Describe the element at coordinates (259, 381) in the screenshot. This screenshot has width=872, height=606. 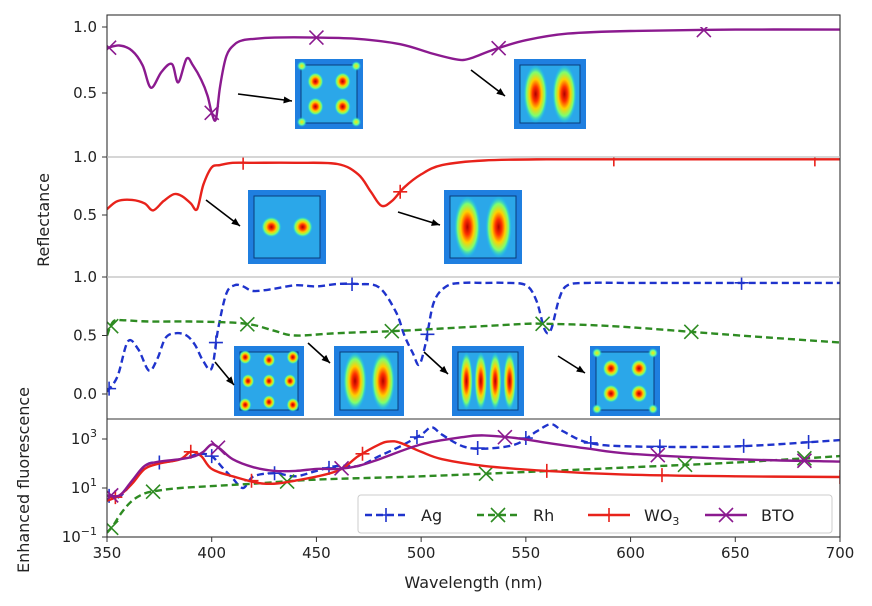
I see `field-inset-multipole` at that location.